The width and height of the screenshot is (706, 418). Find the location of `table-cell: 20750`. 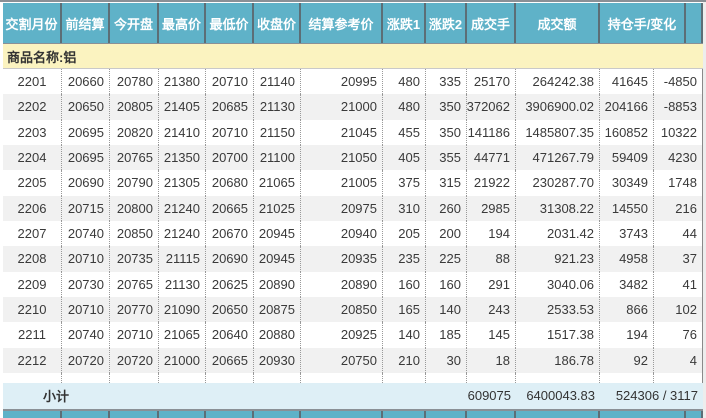

table-cell: 20750 is located at coordinates (342, 360).